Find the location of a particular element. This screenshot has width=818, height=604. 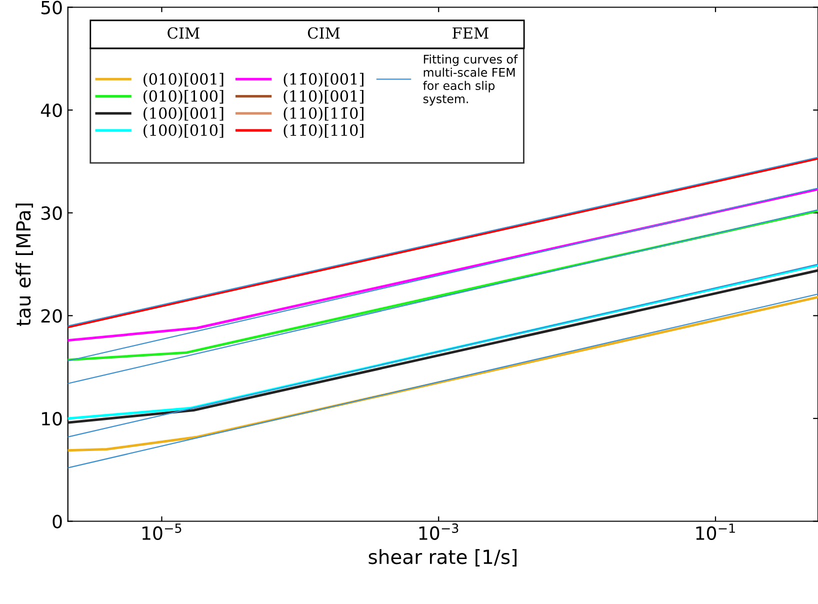

legend-label: (110)[11̄0] is located at coordinates (324, 114).